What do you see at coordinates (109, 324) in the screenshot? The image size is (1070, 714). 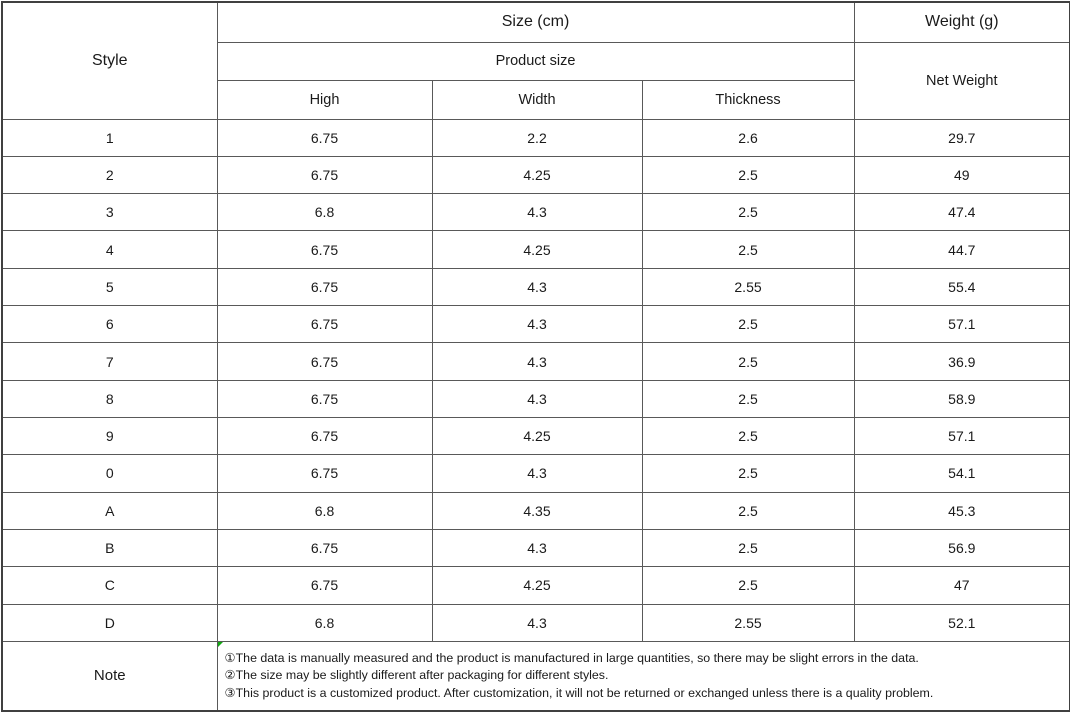 I see `style-cell: 6` at bounding box center [109, 324].